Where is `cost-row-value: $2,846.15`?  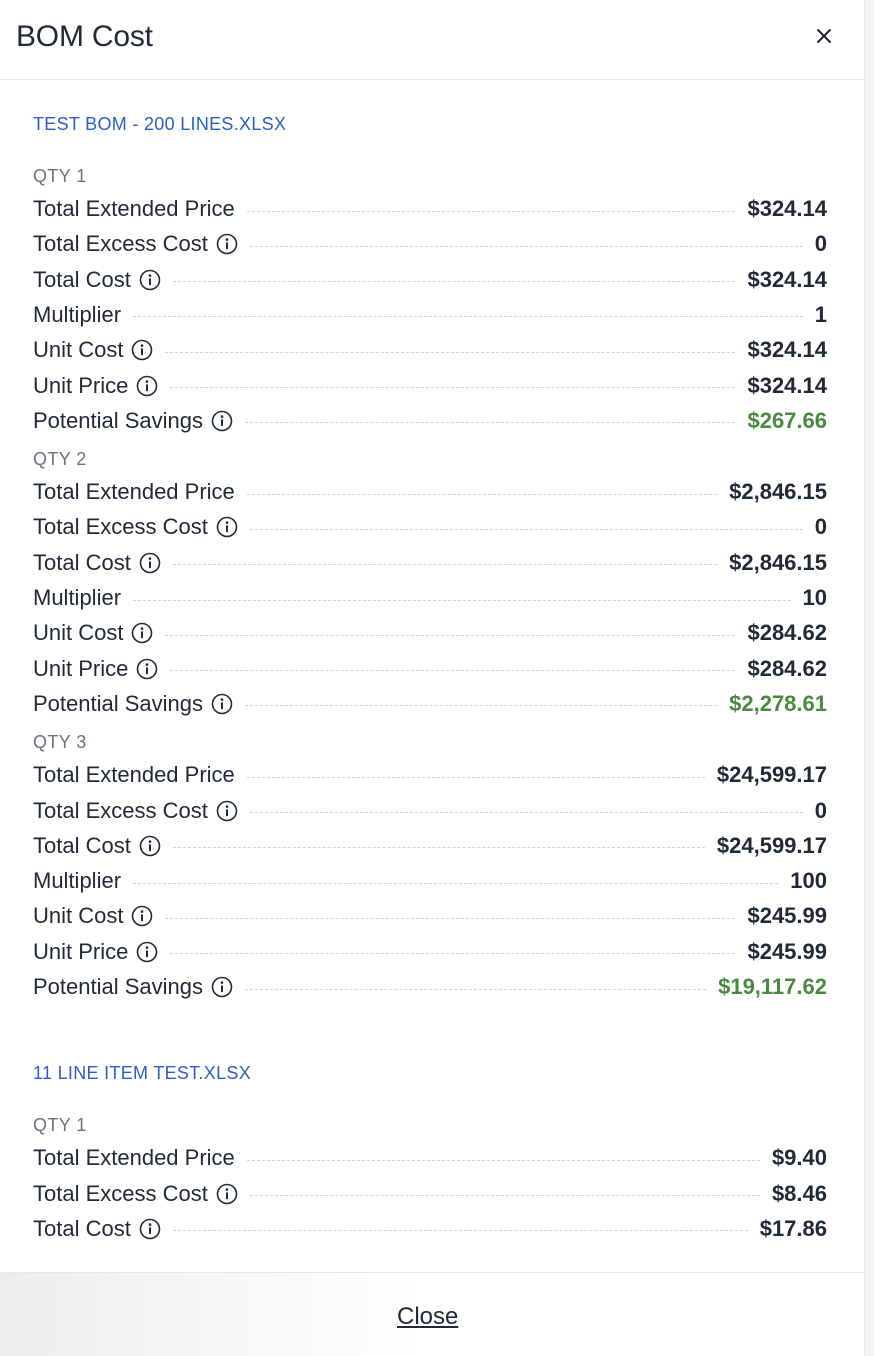
cost-row-value: $2,846.15 is located at coordinates (778, 492).